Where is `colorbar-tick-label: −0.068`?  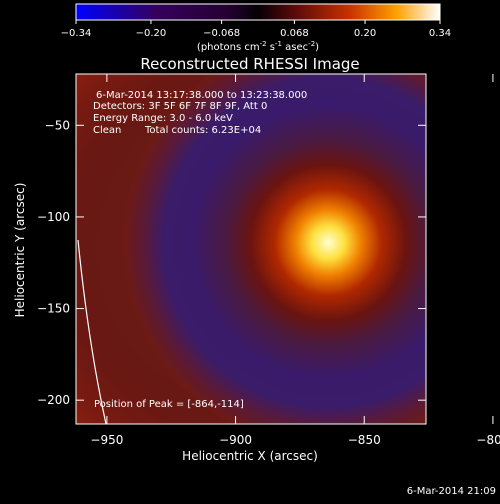 colorbar-tick-label: −0.068 is located at coordinates (221, 33).